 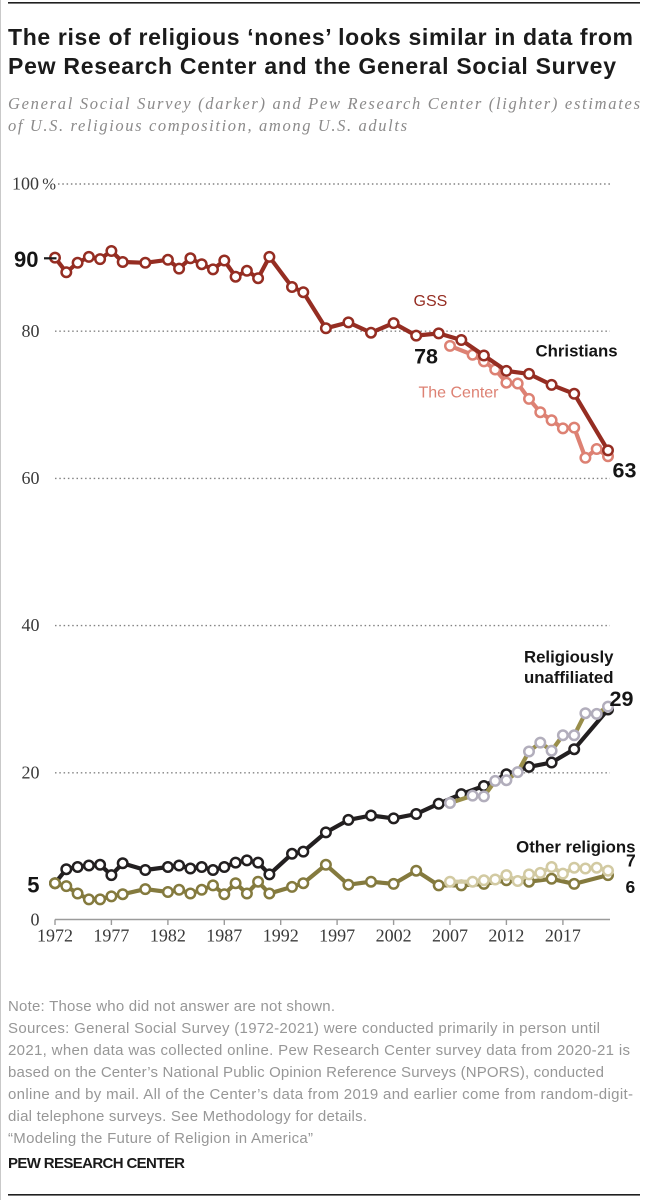 What do you see at coordinates (394, 936) in the screenshot?
I see `svg-text: 2002` at bounding box center [394, 936].